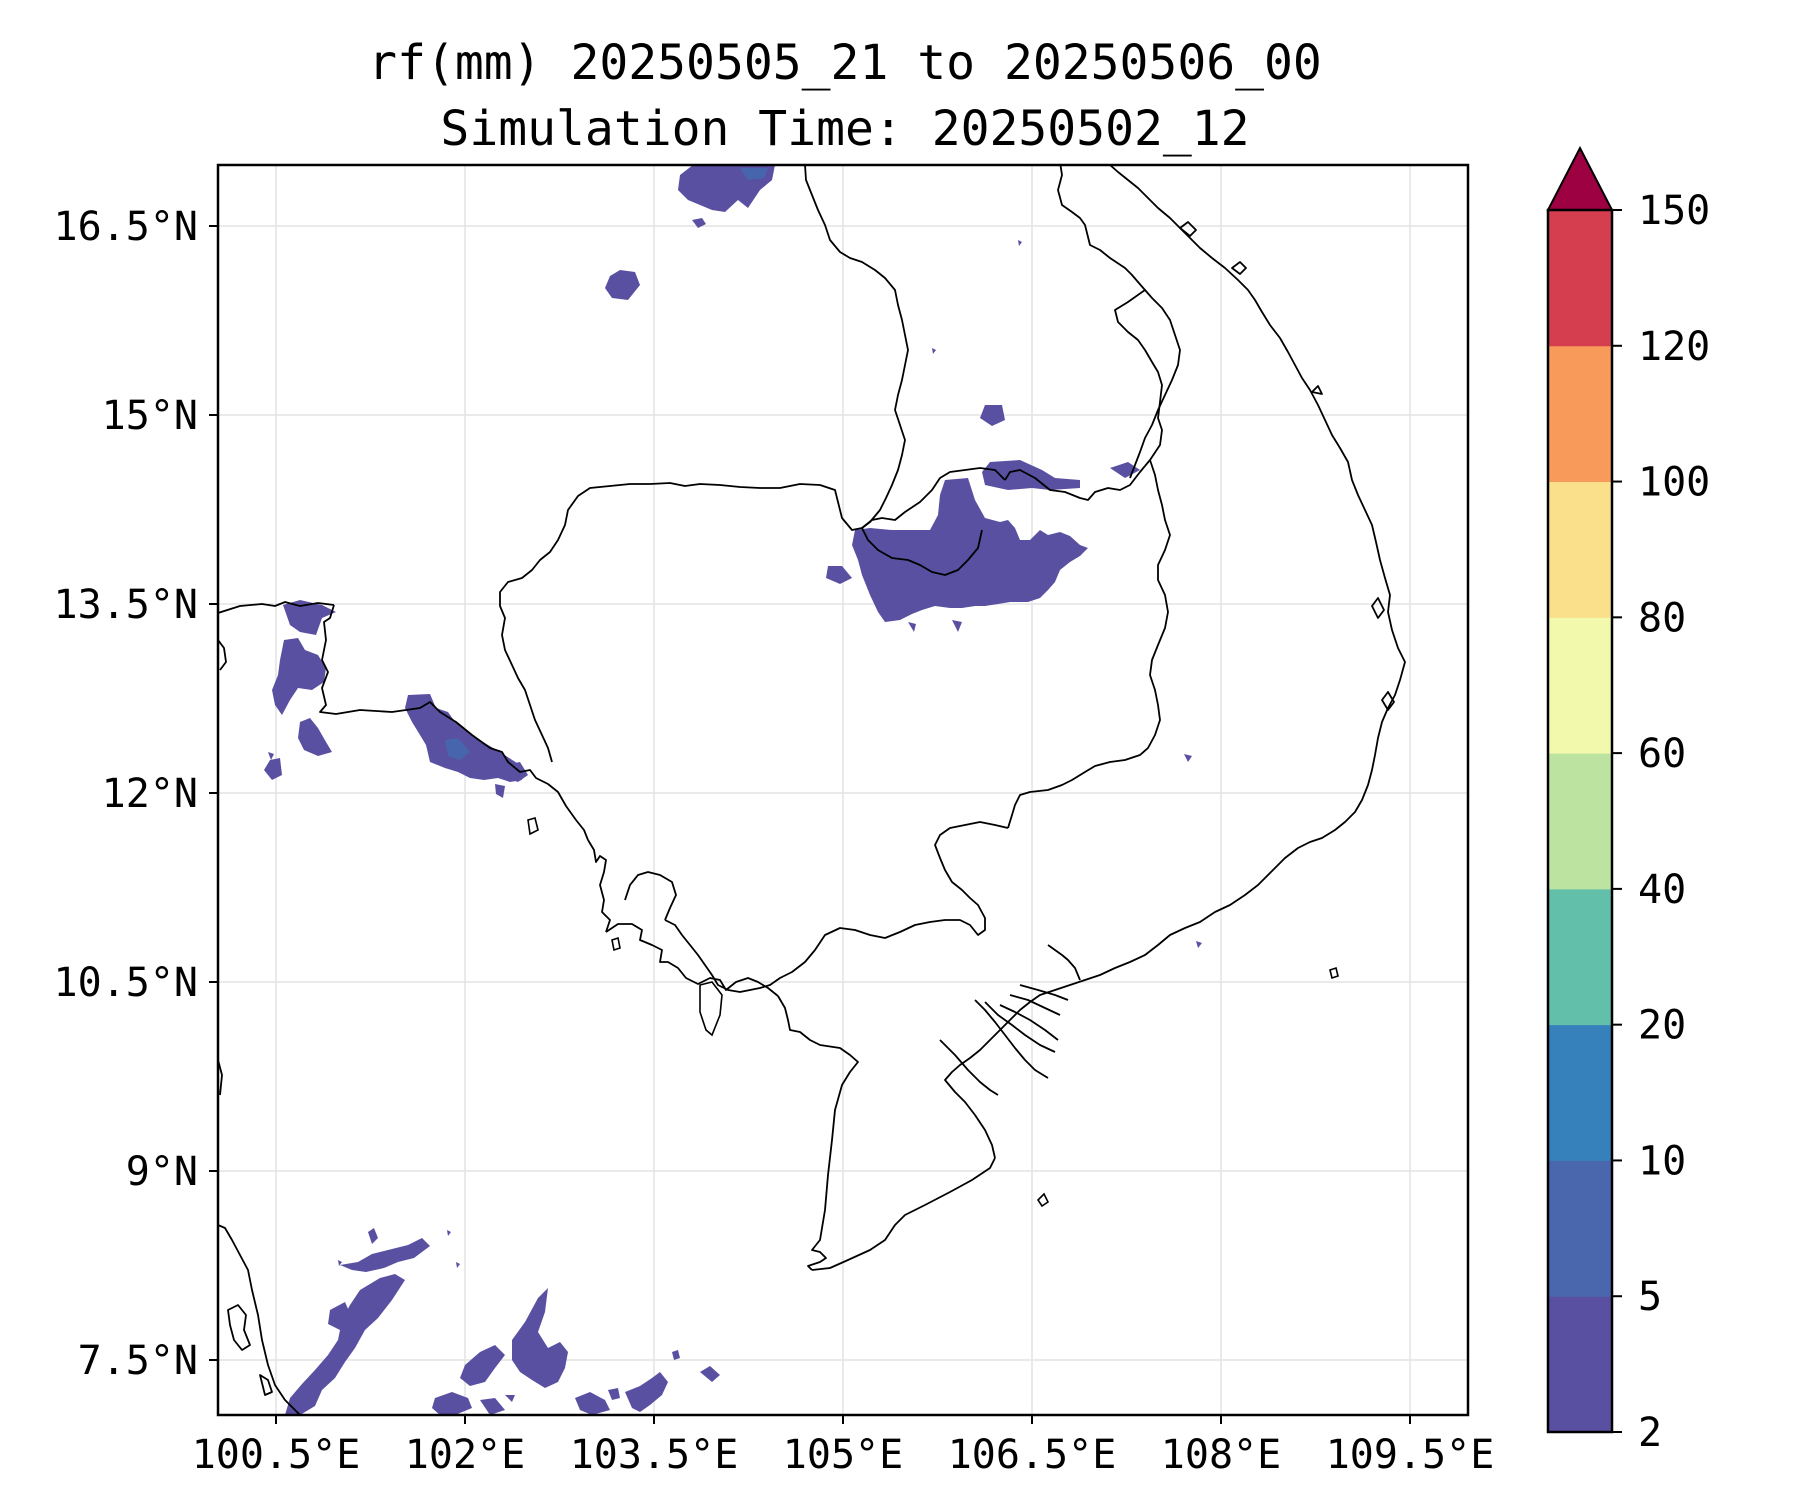 The width and height of the screenshot is (1800, 1500). What do you see at coordinates (1662, 754) in the screenshot?
I see `colorbar-tick-label: 60` at bounding box center [1662, 754].